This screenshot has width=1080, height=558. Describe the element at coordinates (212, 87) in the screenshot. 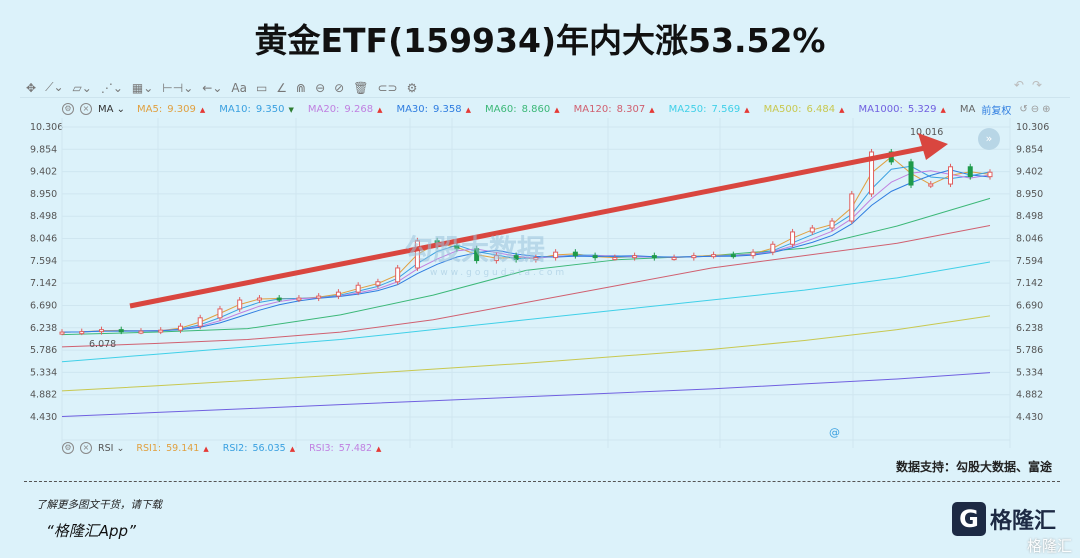

I see `arrow-icon: ←⌄` at that location.